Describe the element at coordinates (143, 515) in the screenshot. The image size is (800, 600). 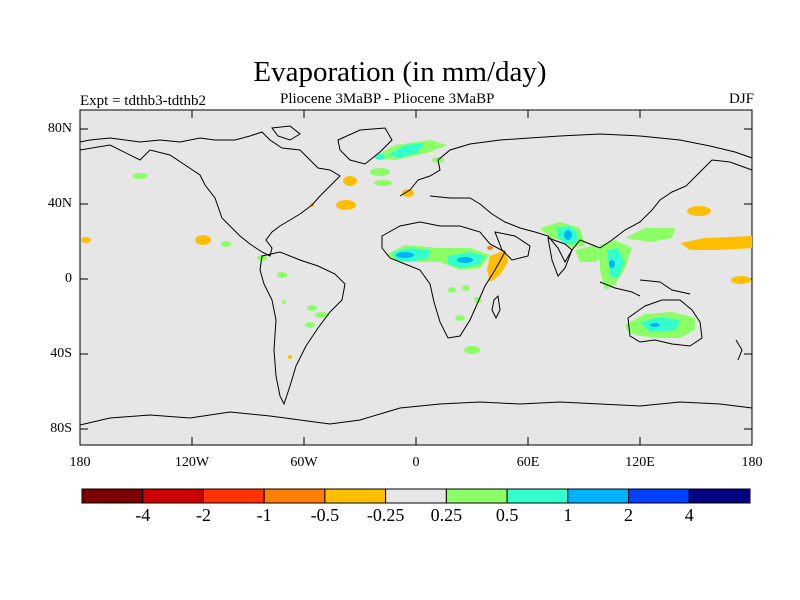
I see `colorbar-label: -4` at that location.